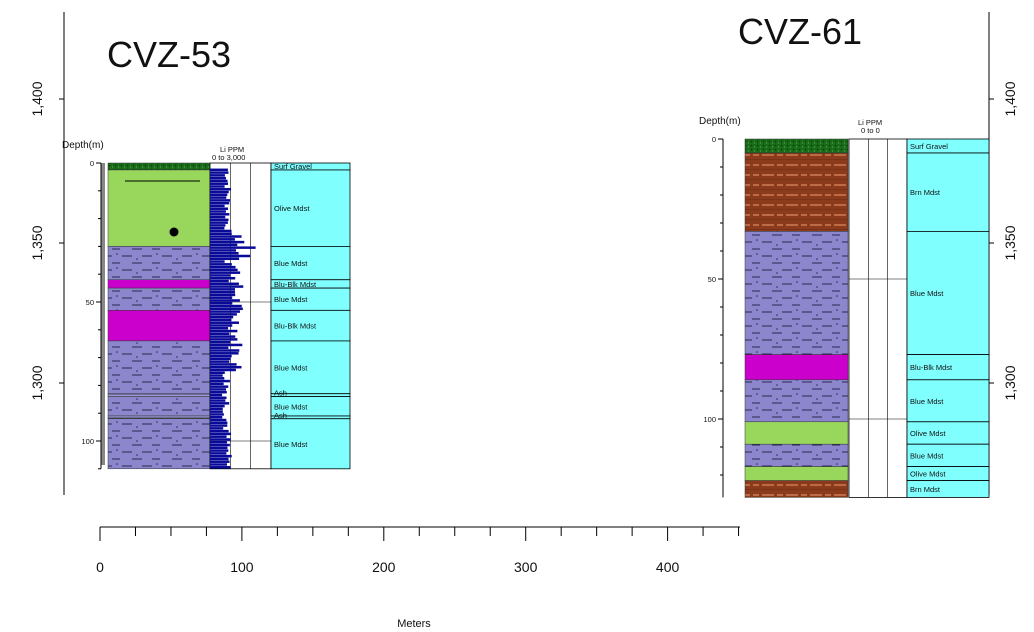 The image size is (1034, 632). I want to click on well-right-li-range: 0 to 0, so click(870, 130).